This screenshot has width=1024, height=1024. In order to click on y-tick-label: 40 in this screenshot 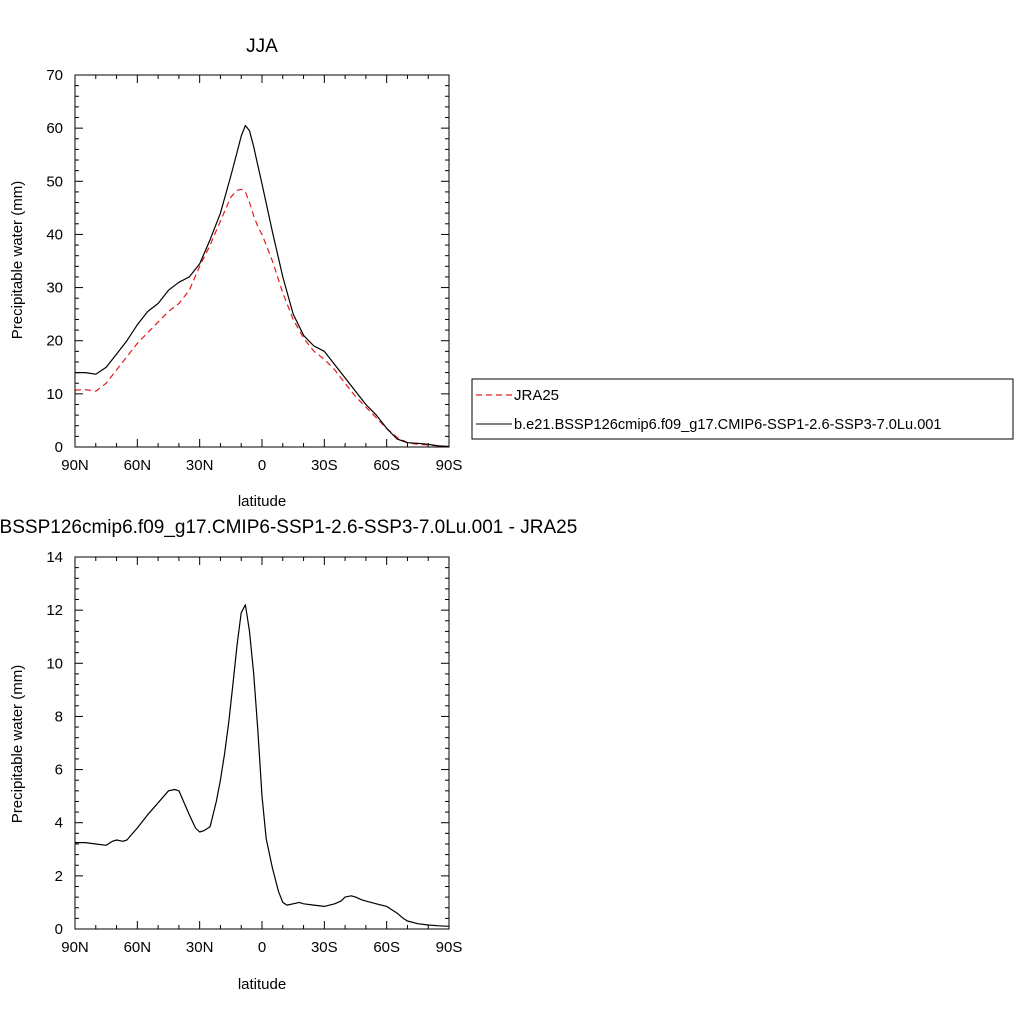, I will do `click(54, 234)`.